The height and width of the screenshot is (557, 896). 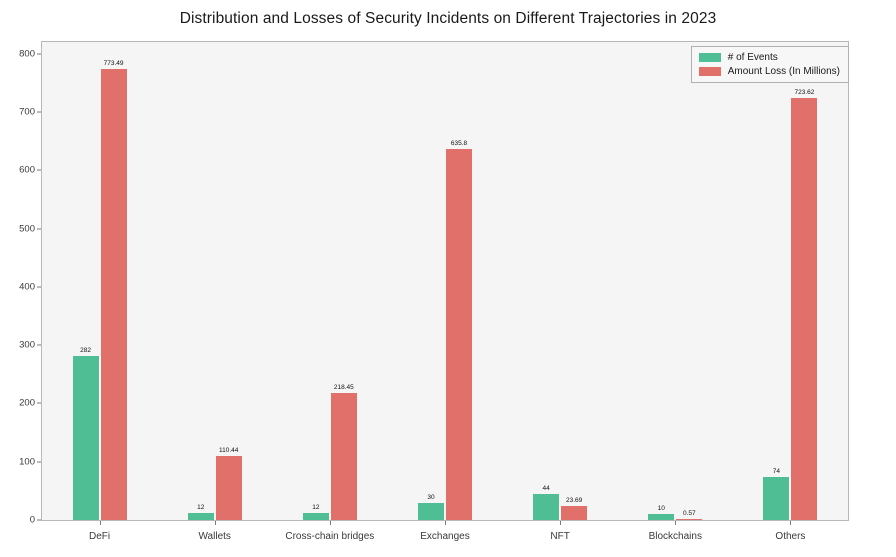 I want to click on bar-value-label: 635.8, so click(x=459, y=144).